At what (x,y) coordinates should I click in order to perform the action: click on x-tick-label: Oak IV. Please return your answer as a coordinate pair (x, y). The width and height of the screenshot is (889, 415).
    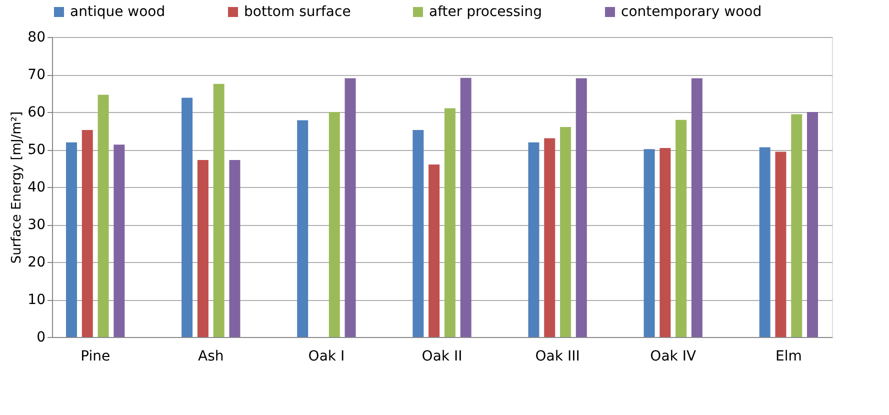
    Looking at the image, I should click on (673, 356).